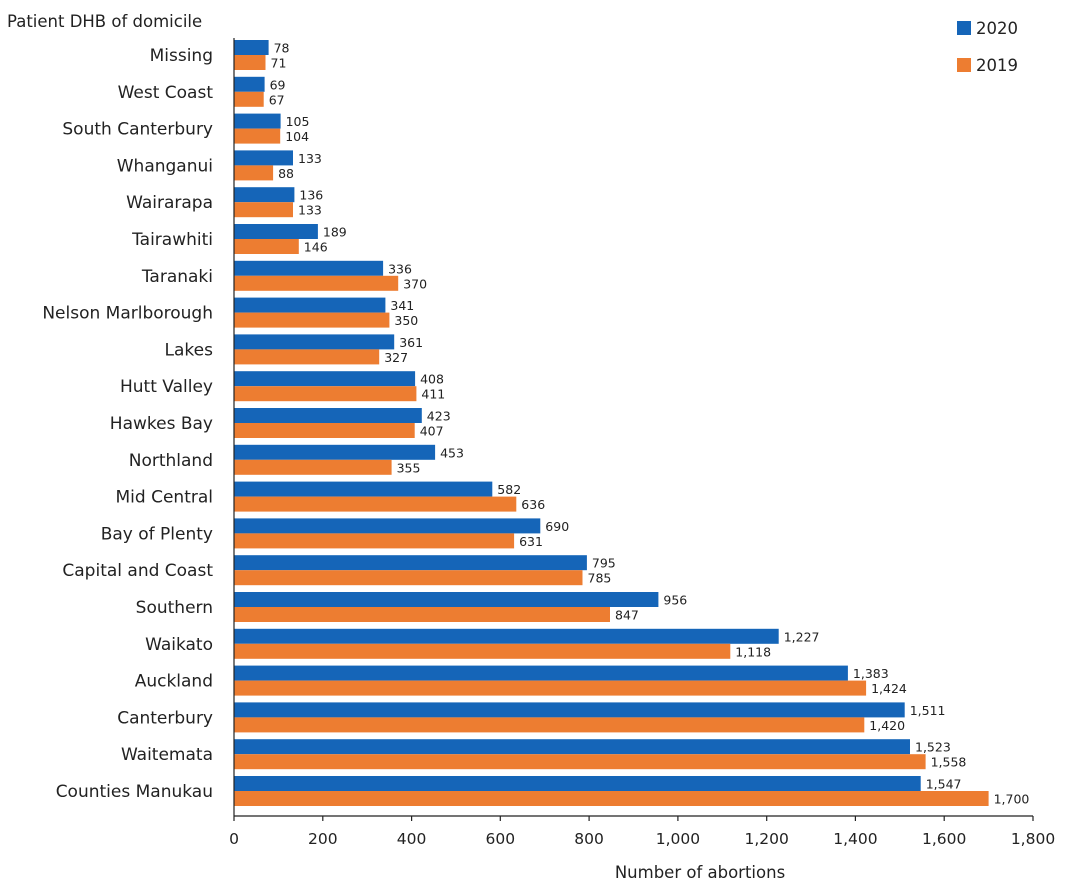  I want to click on category-label: Hutt Valley, so click(166, 387).